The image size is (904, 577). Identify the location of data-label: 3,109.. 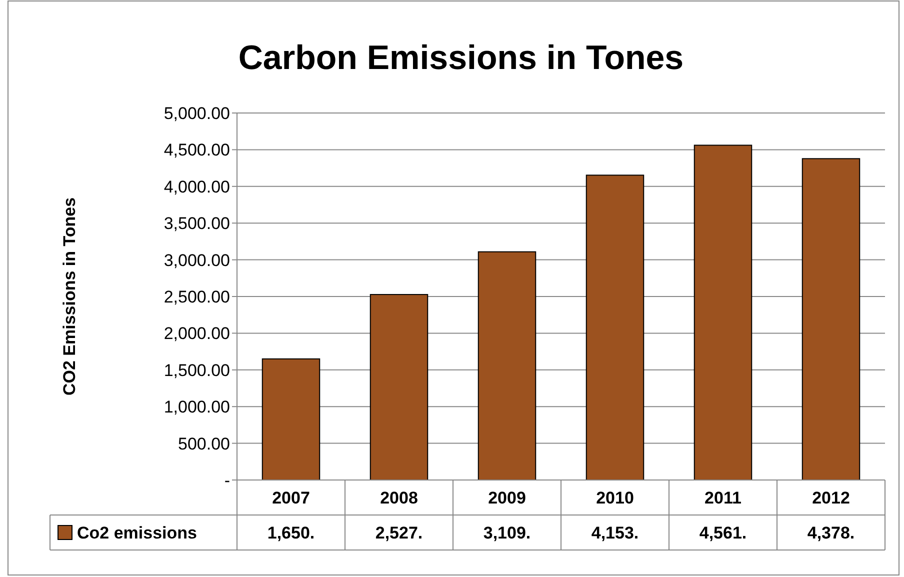
(507, 532).